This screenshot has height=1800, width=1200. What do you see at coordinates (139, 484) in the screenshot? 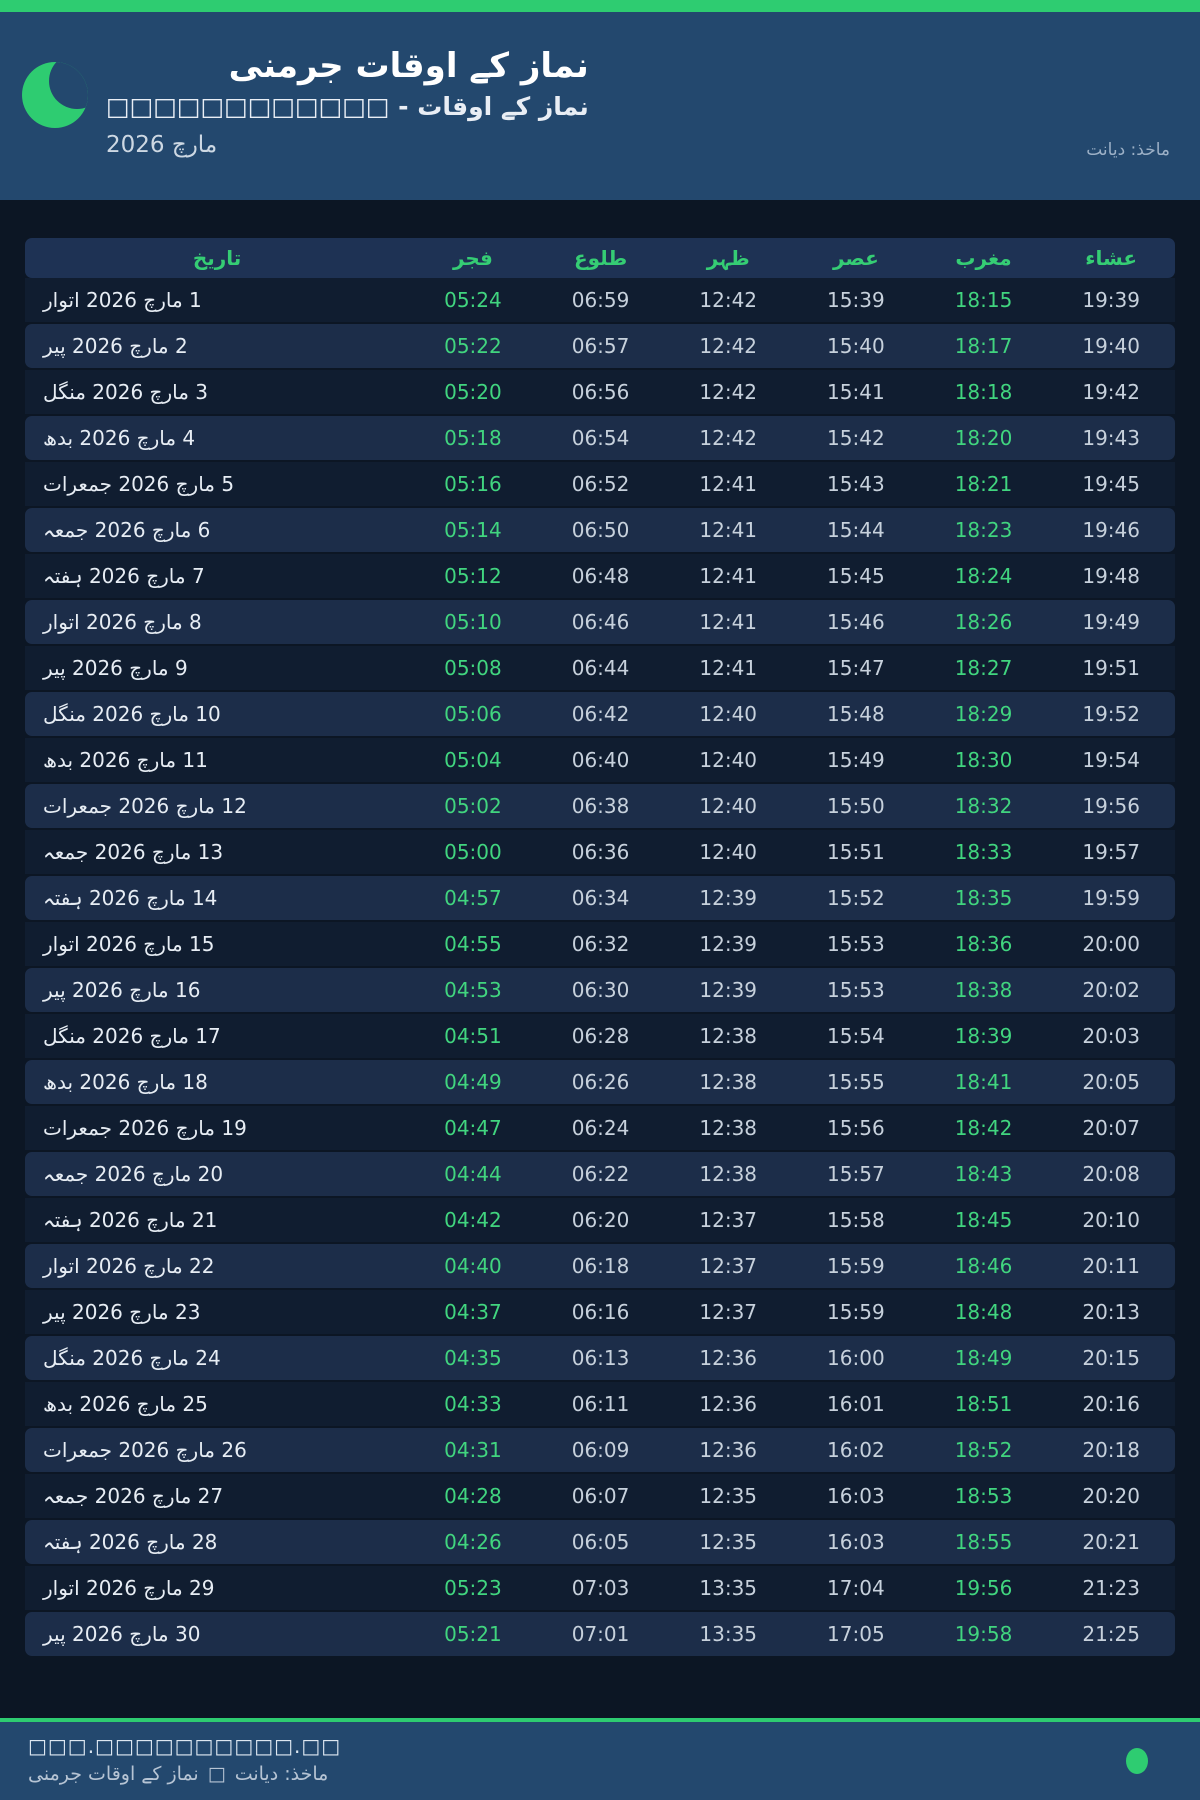
I see `date-cell: 5 مارچ 2026 جمعرات` at bounding box center [139, 484].